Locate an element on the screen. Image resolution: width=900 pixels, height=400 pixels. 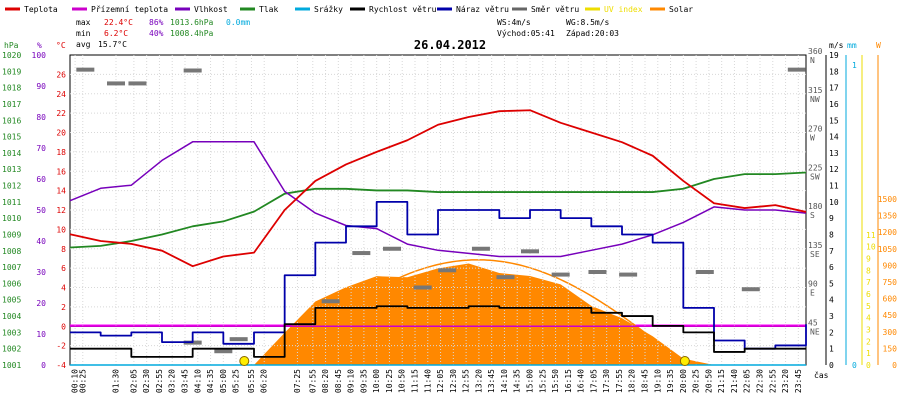
x-tick-label: 18:20 is located at coordinates (632, 381).